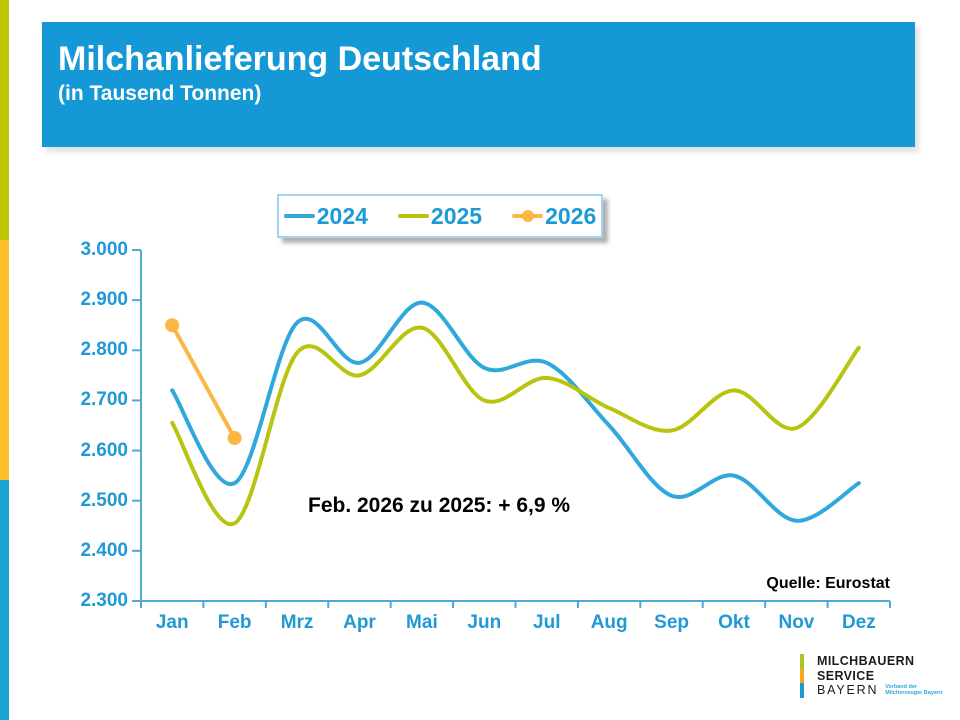 This screenshot has width=960, height=720. I want to click on logo-color-bar-icon, so click(802, 676).